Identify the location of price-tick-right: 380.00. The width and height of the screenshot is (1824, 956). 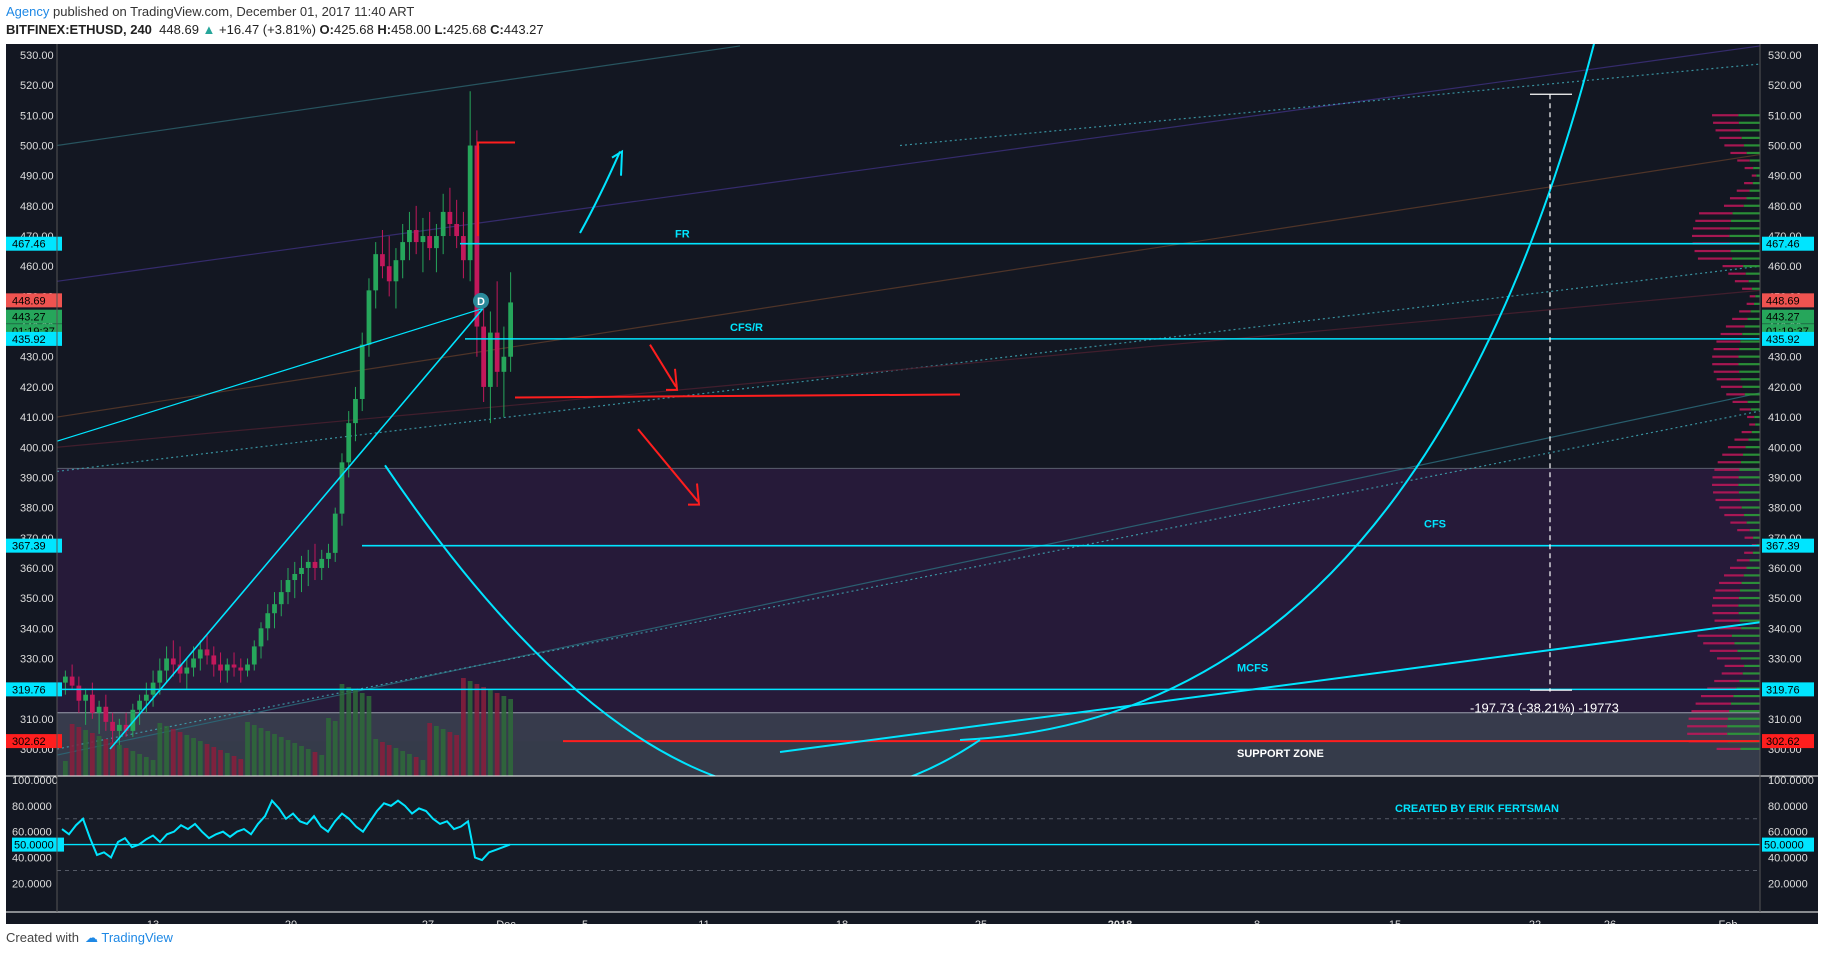
(1785, 509).